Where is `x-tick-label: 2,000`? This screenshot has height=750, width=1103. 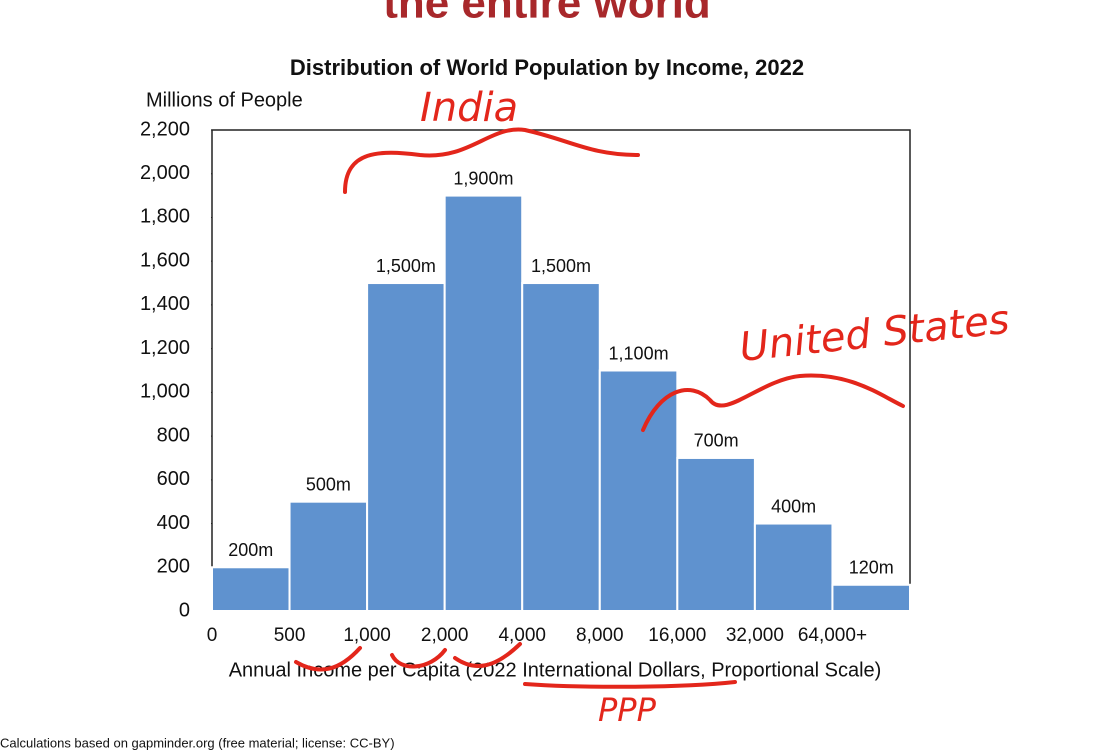 x-tick-label: 2,000 is located at coordinates (445, 635).